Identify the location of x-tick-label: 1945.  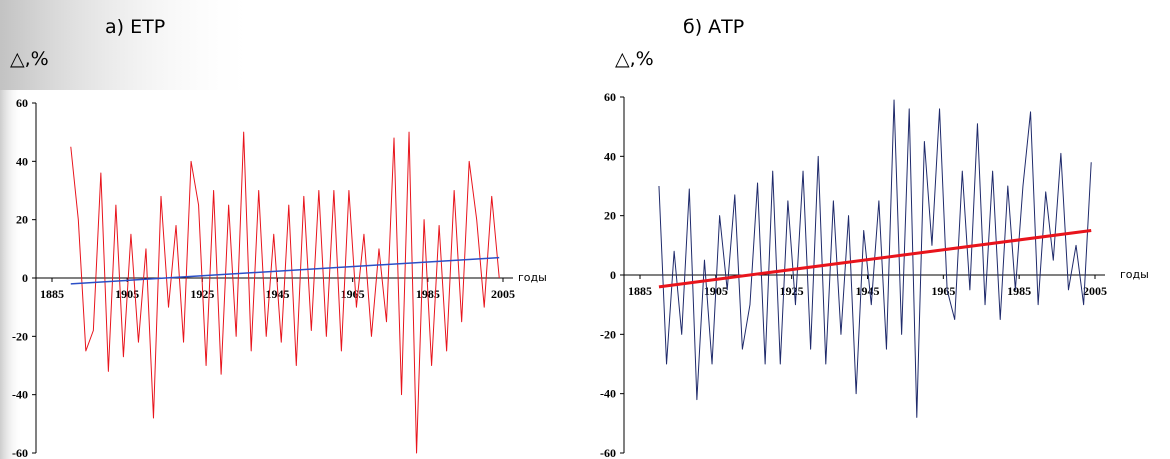
(868, 291).